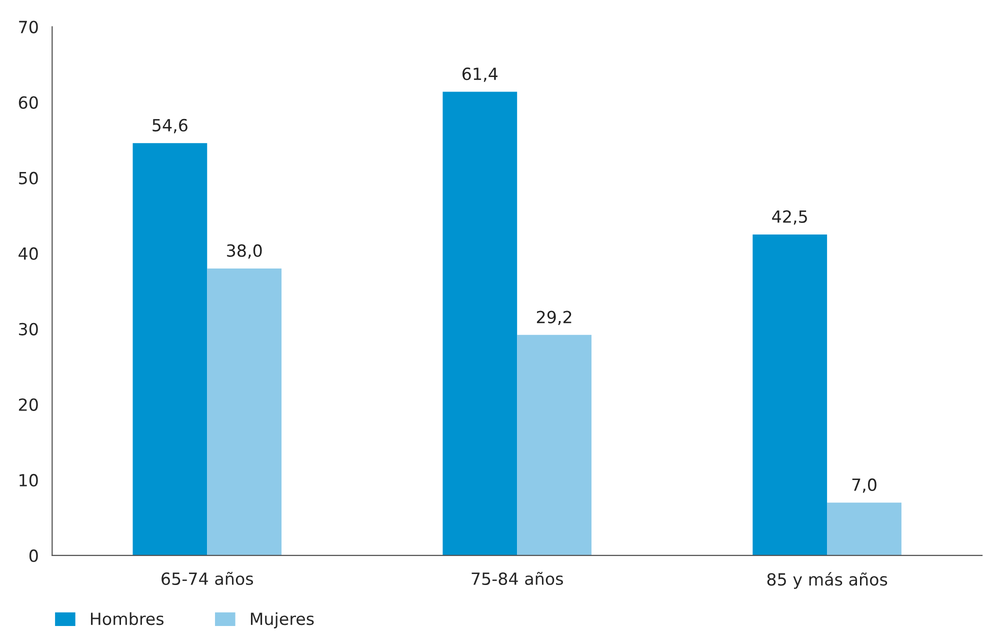 Image resolution: width=984 pixels, height=637 pixels. Describe the element at coordinates (29, 480) in the screenshot. I see `y-tick-label: 10` at that location.